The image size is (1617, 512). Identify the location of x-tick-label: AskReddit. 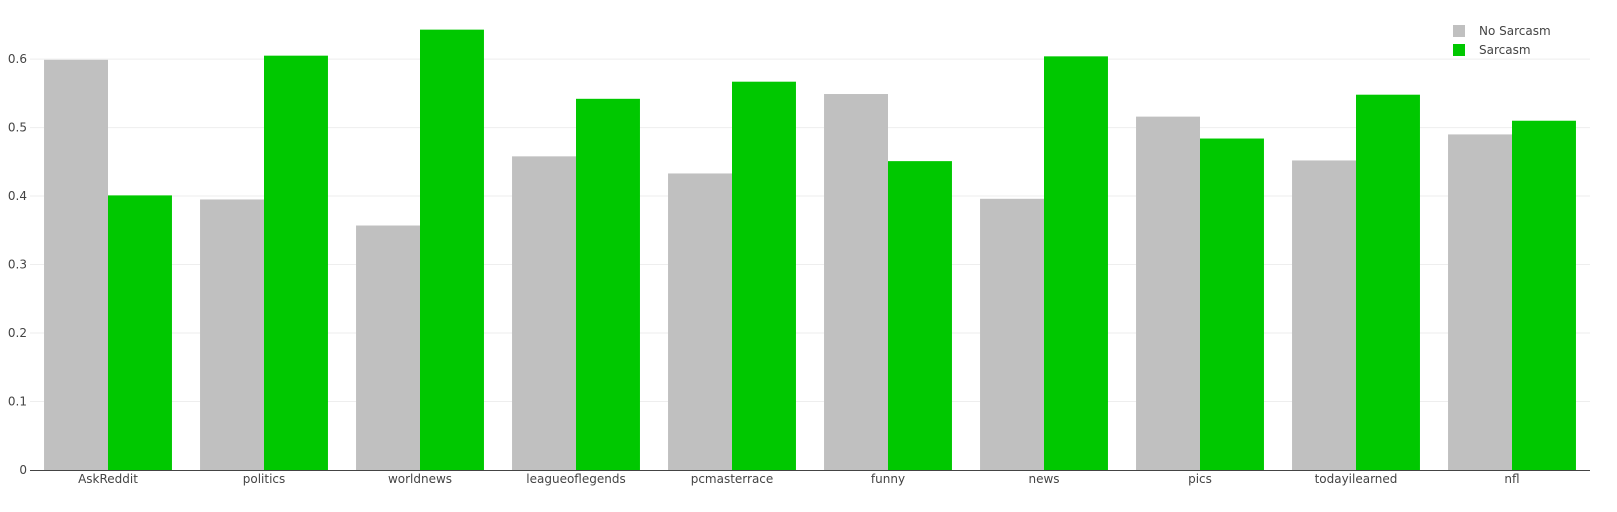
(108, 479).